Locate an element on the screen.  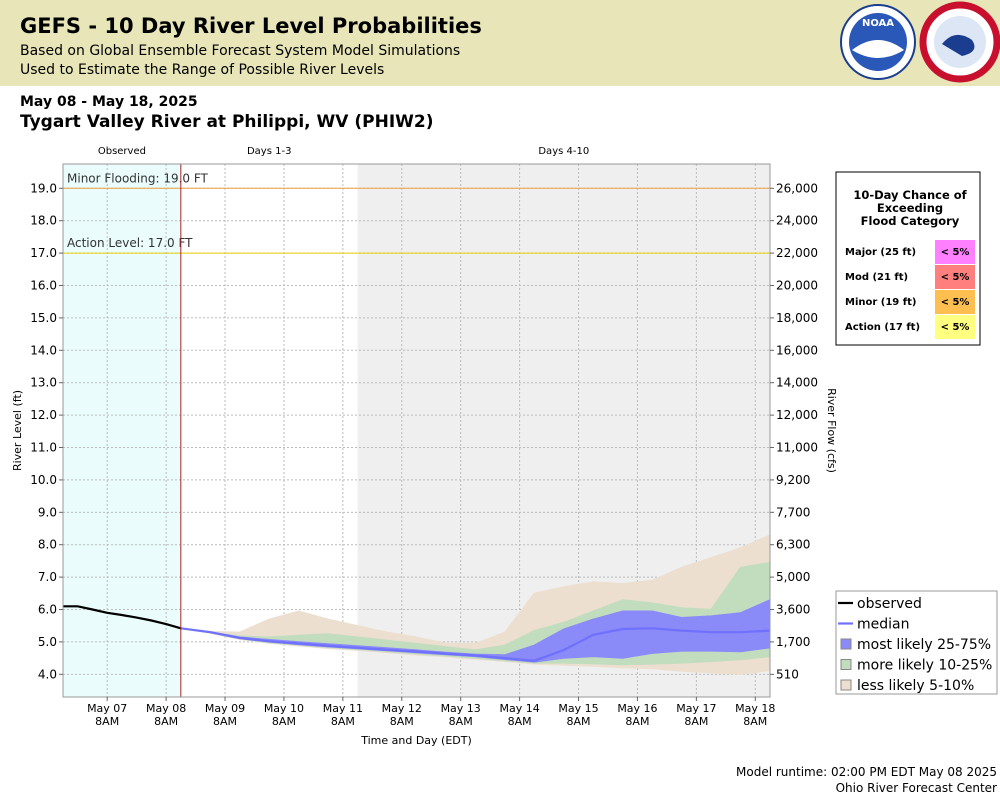
y-tick-label: 4.0 is located at coordinates (47, 674).